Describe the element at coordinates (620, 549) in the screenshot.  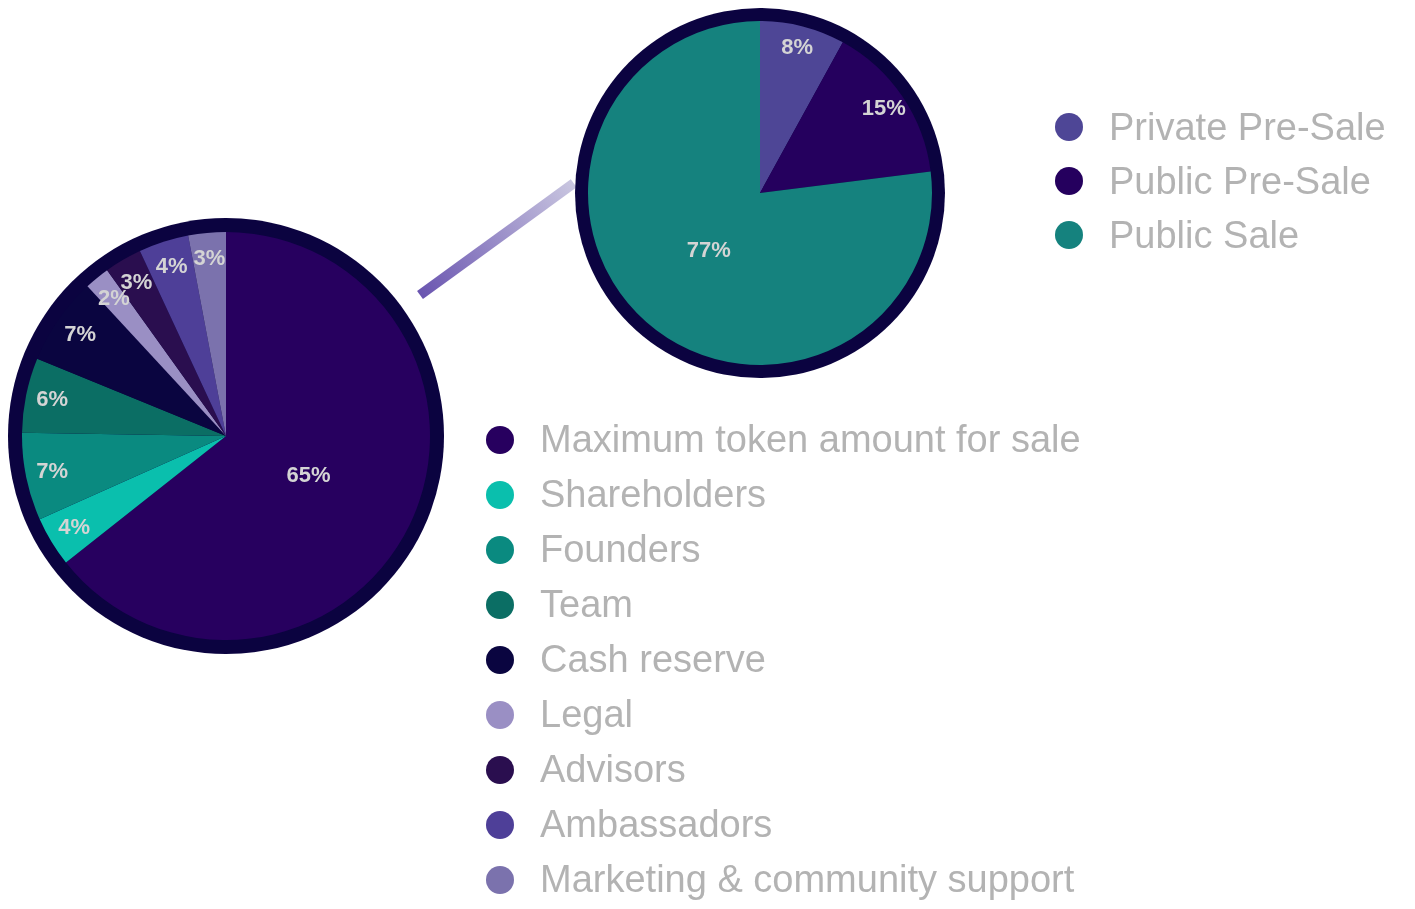
I see `legend-label: Founders` at that location.